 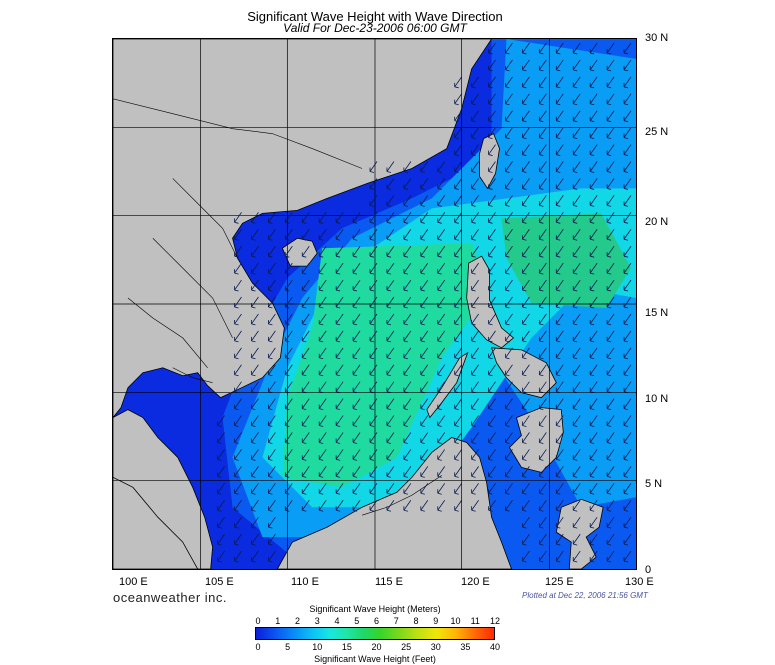 I want to click on legend-feet-tick: 10, so click(x=317, y=647).